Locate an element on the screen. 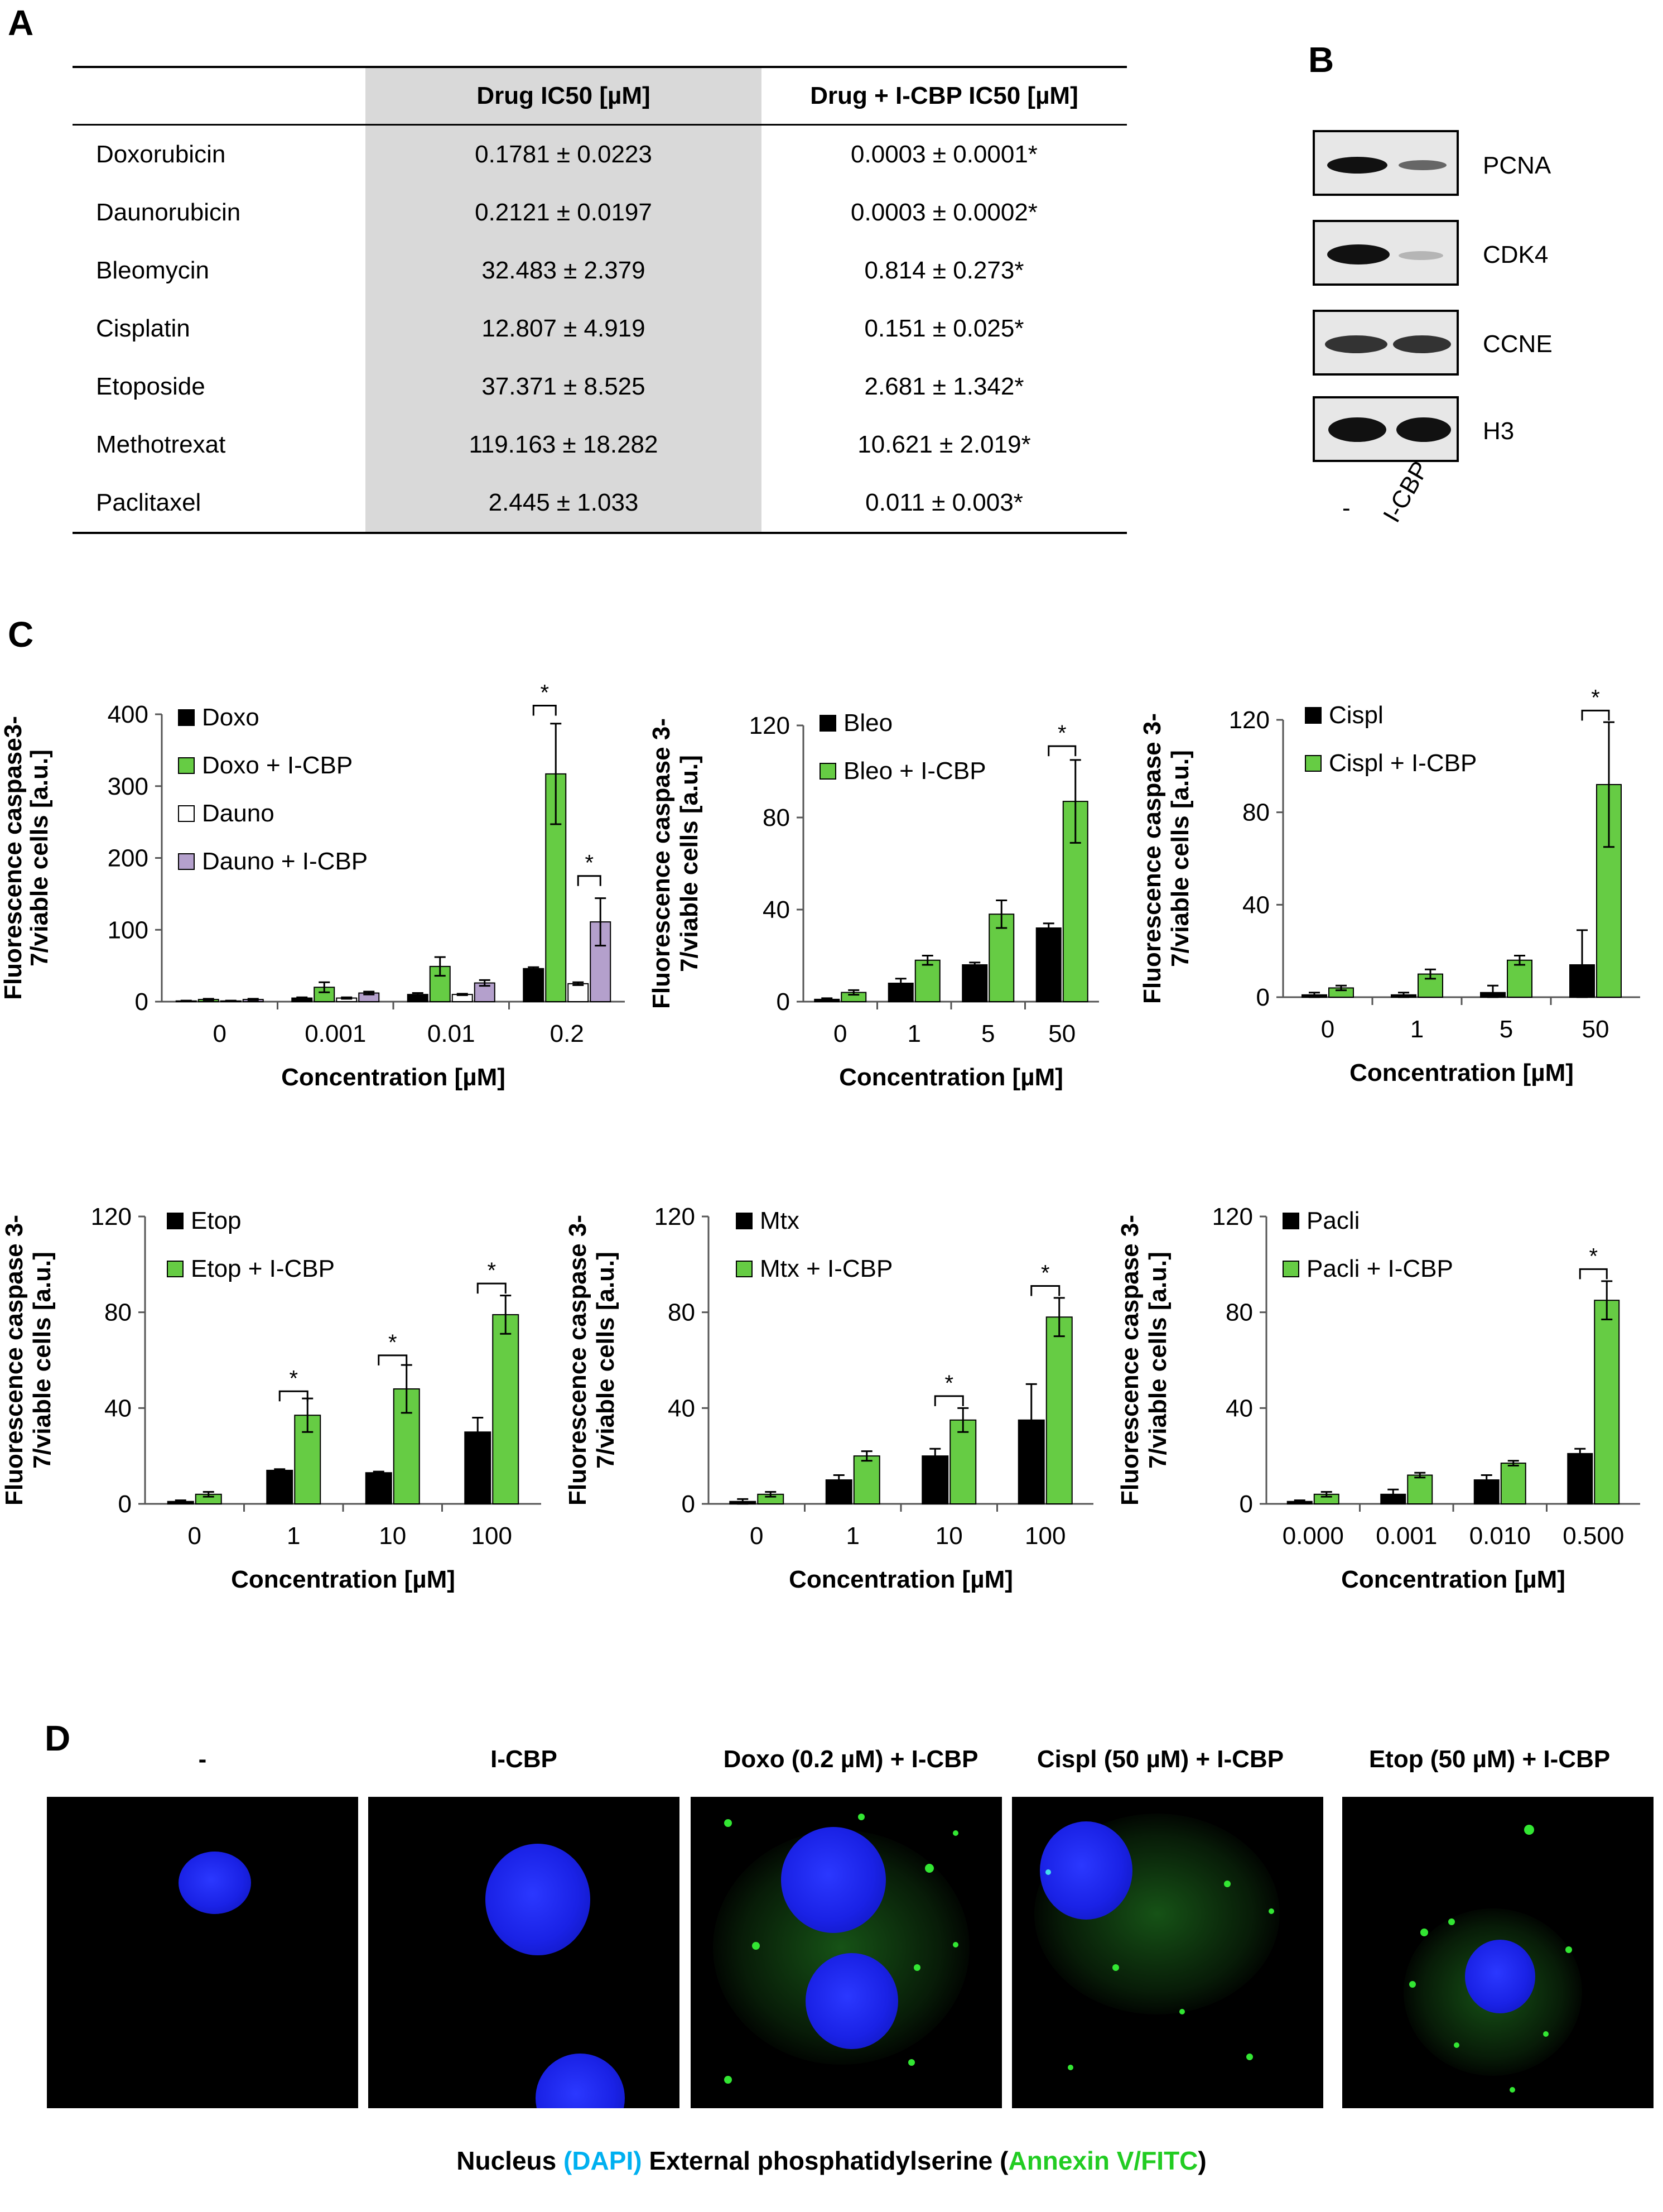 Image resolution: width=1663 pixels, height=2212 pixels. micro-title: Cispl (50 µM) + I-CBP is located at coordinates (1160, 1759).